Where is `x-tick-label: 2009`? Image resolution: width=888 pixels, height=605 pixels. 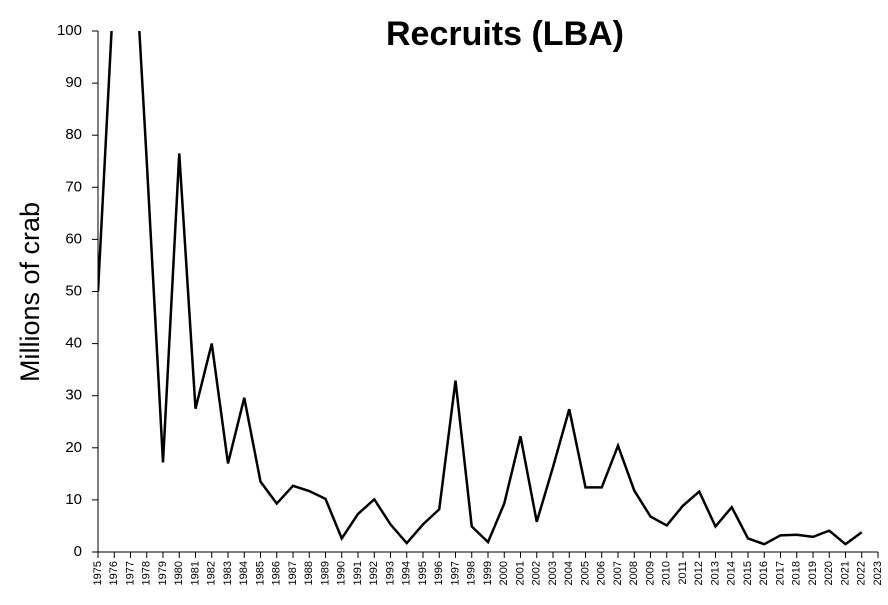
x-tick-label: 2009 is located at coordinates (650, 573).